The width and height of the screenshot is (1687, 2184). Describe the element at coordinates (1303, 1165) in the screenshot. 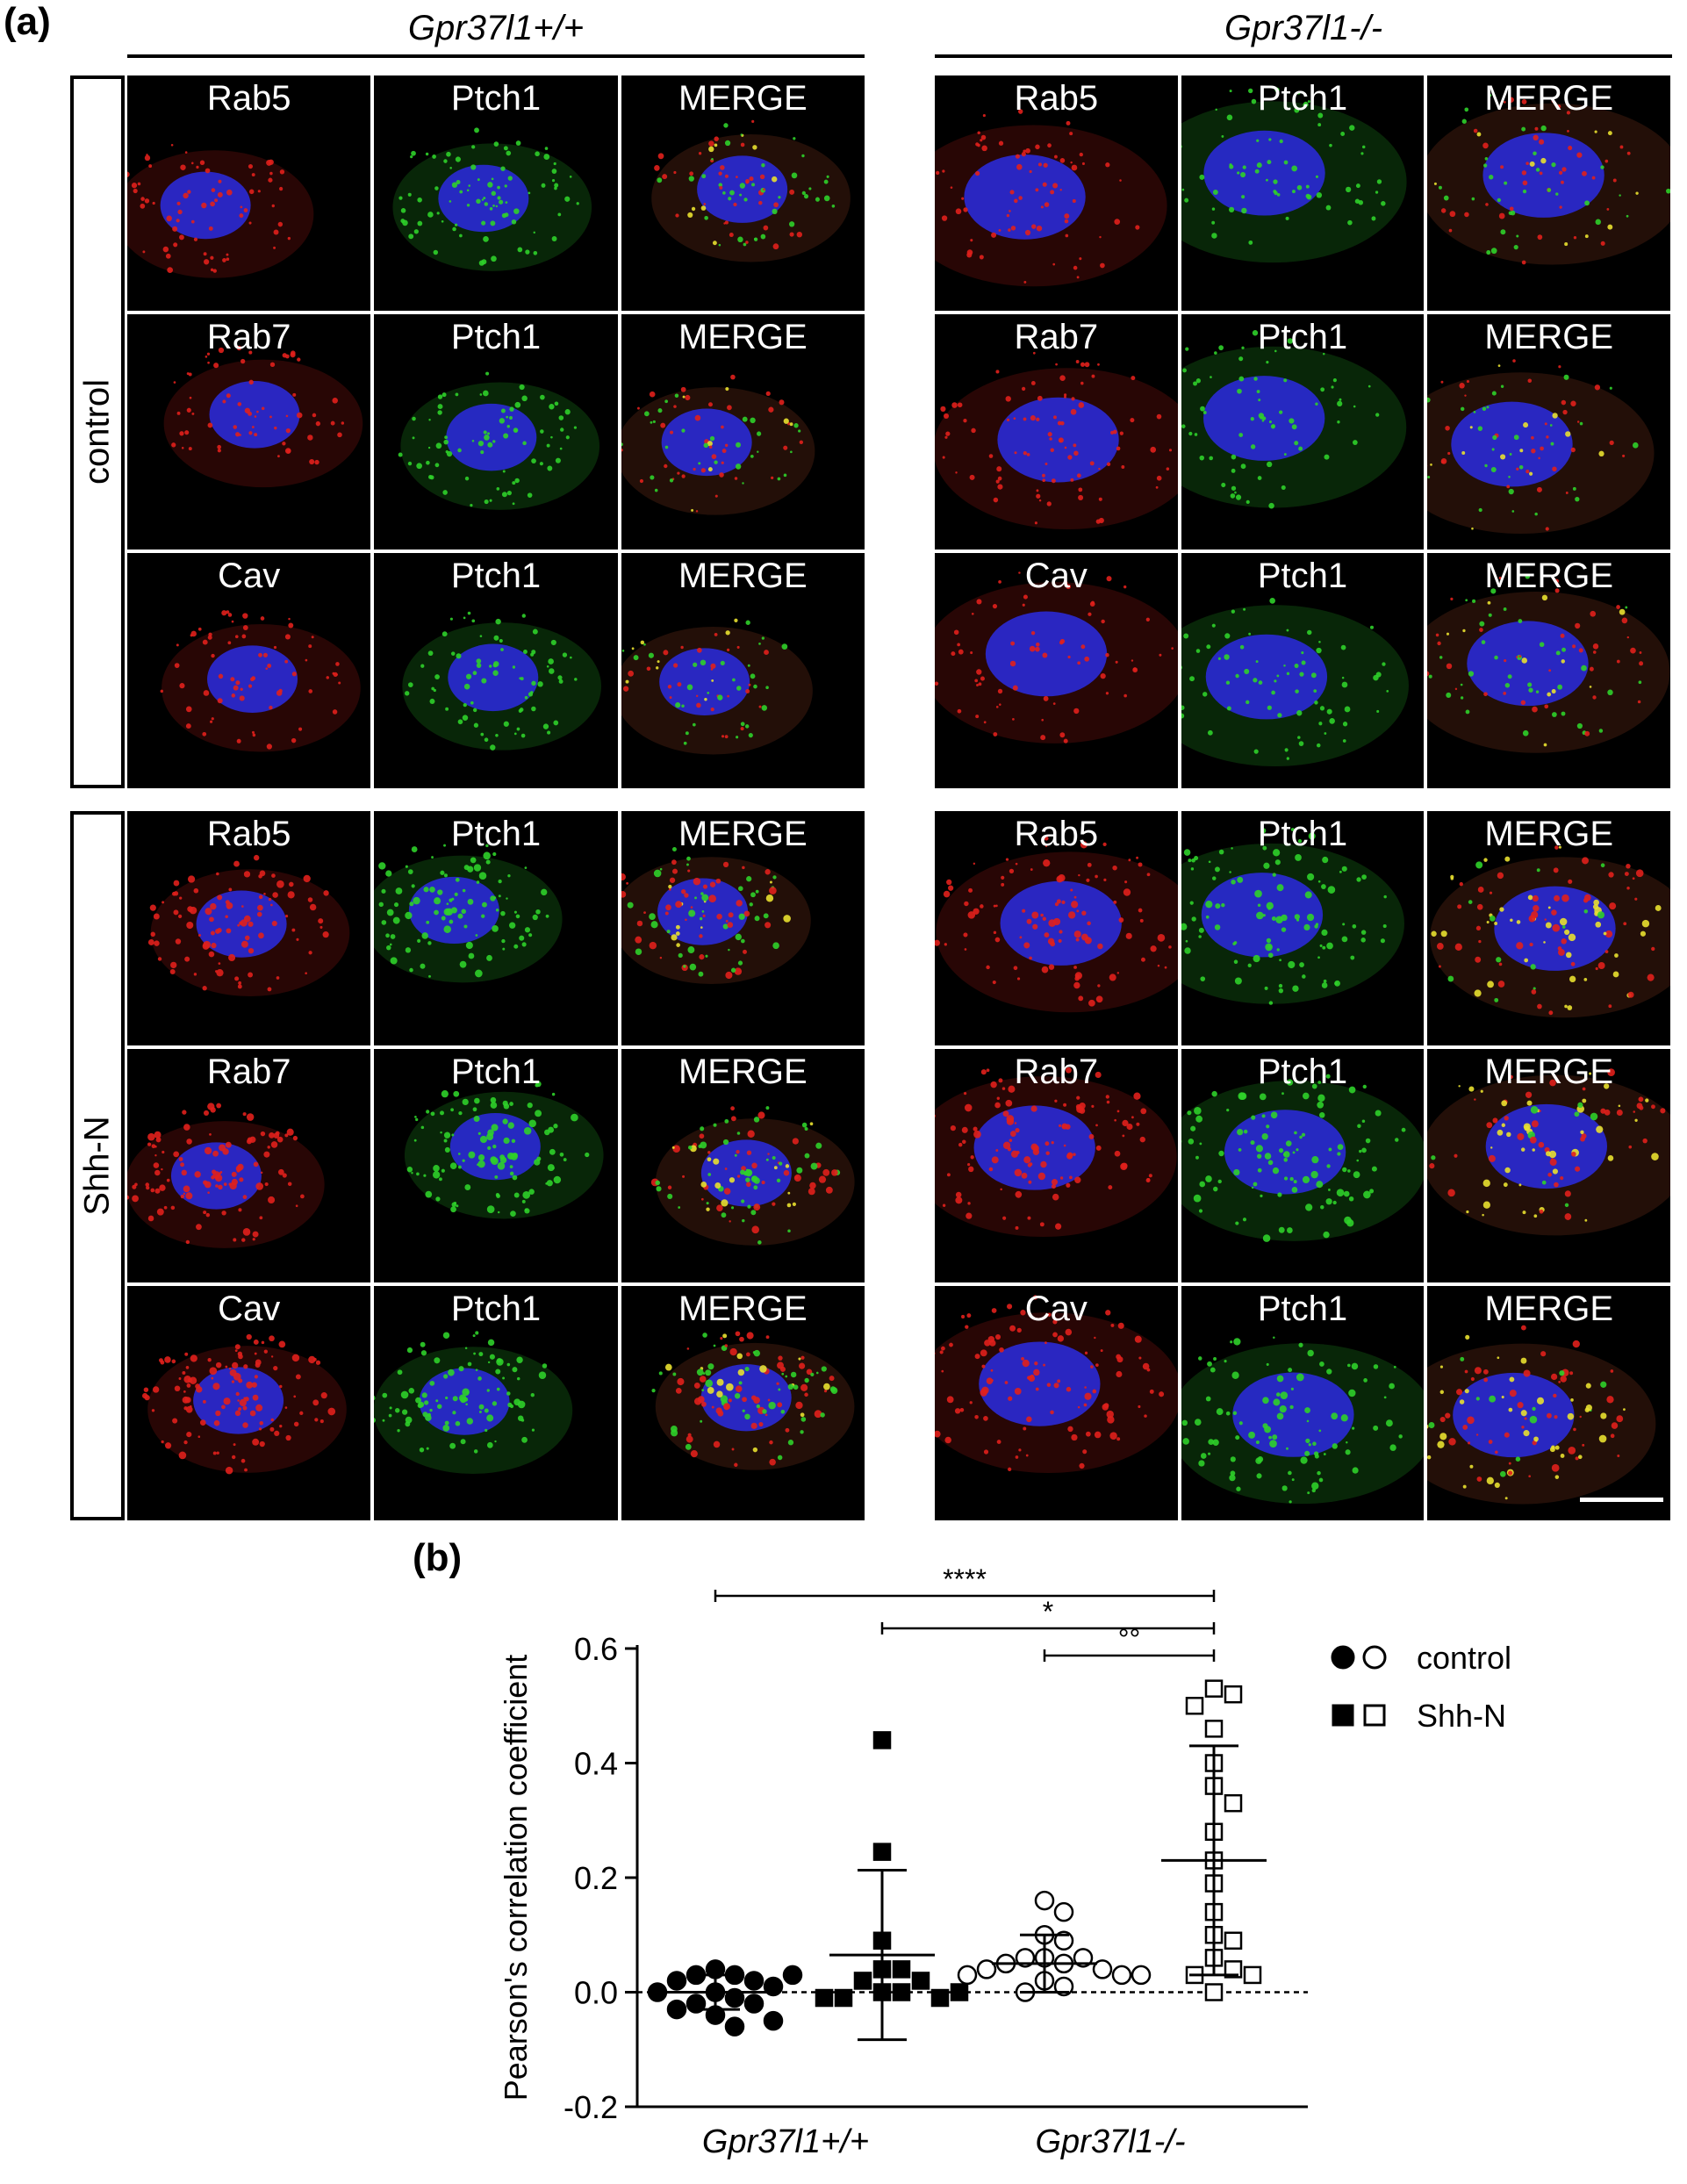

I see `micrograph-ko-shhn-rab7-ptch1: Ptch1` at that location.